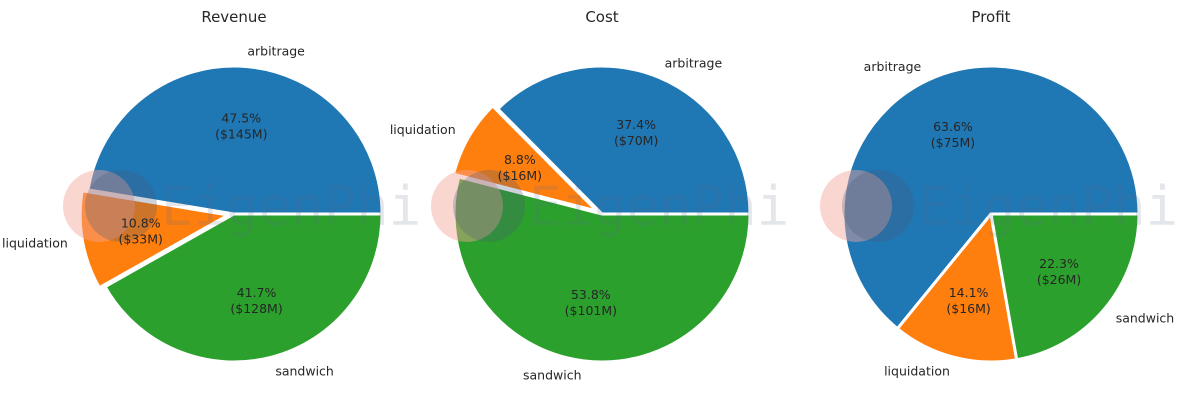 This screenshot has width=1185, height=409. I want to click on value-label-sandwich: ($26M), so click(1059, 279).